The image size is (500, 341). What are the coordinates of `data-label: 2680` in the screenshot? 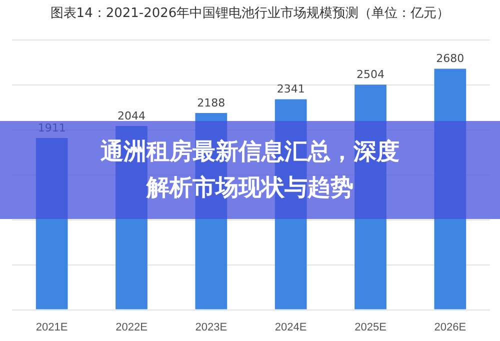 It's located at (450, 59).